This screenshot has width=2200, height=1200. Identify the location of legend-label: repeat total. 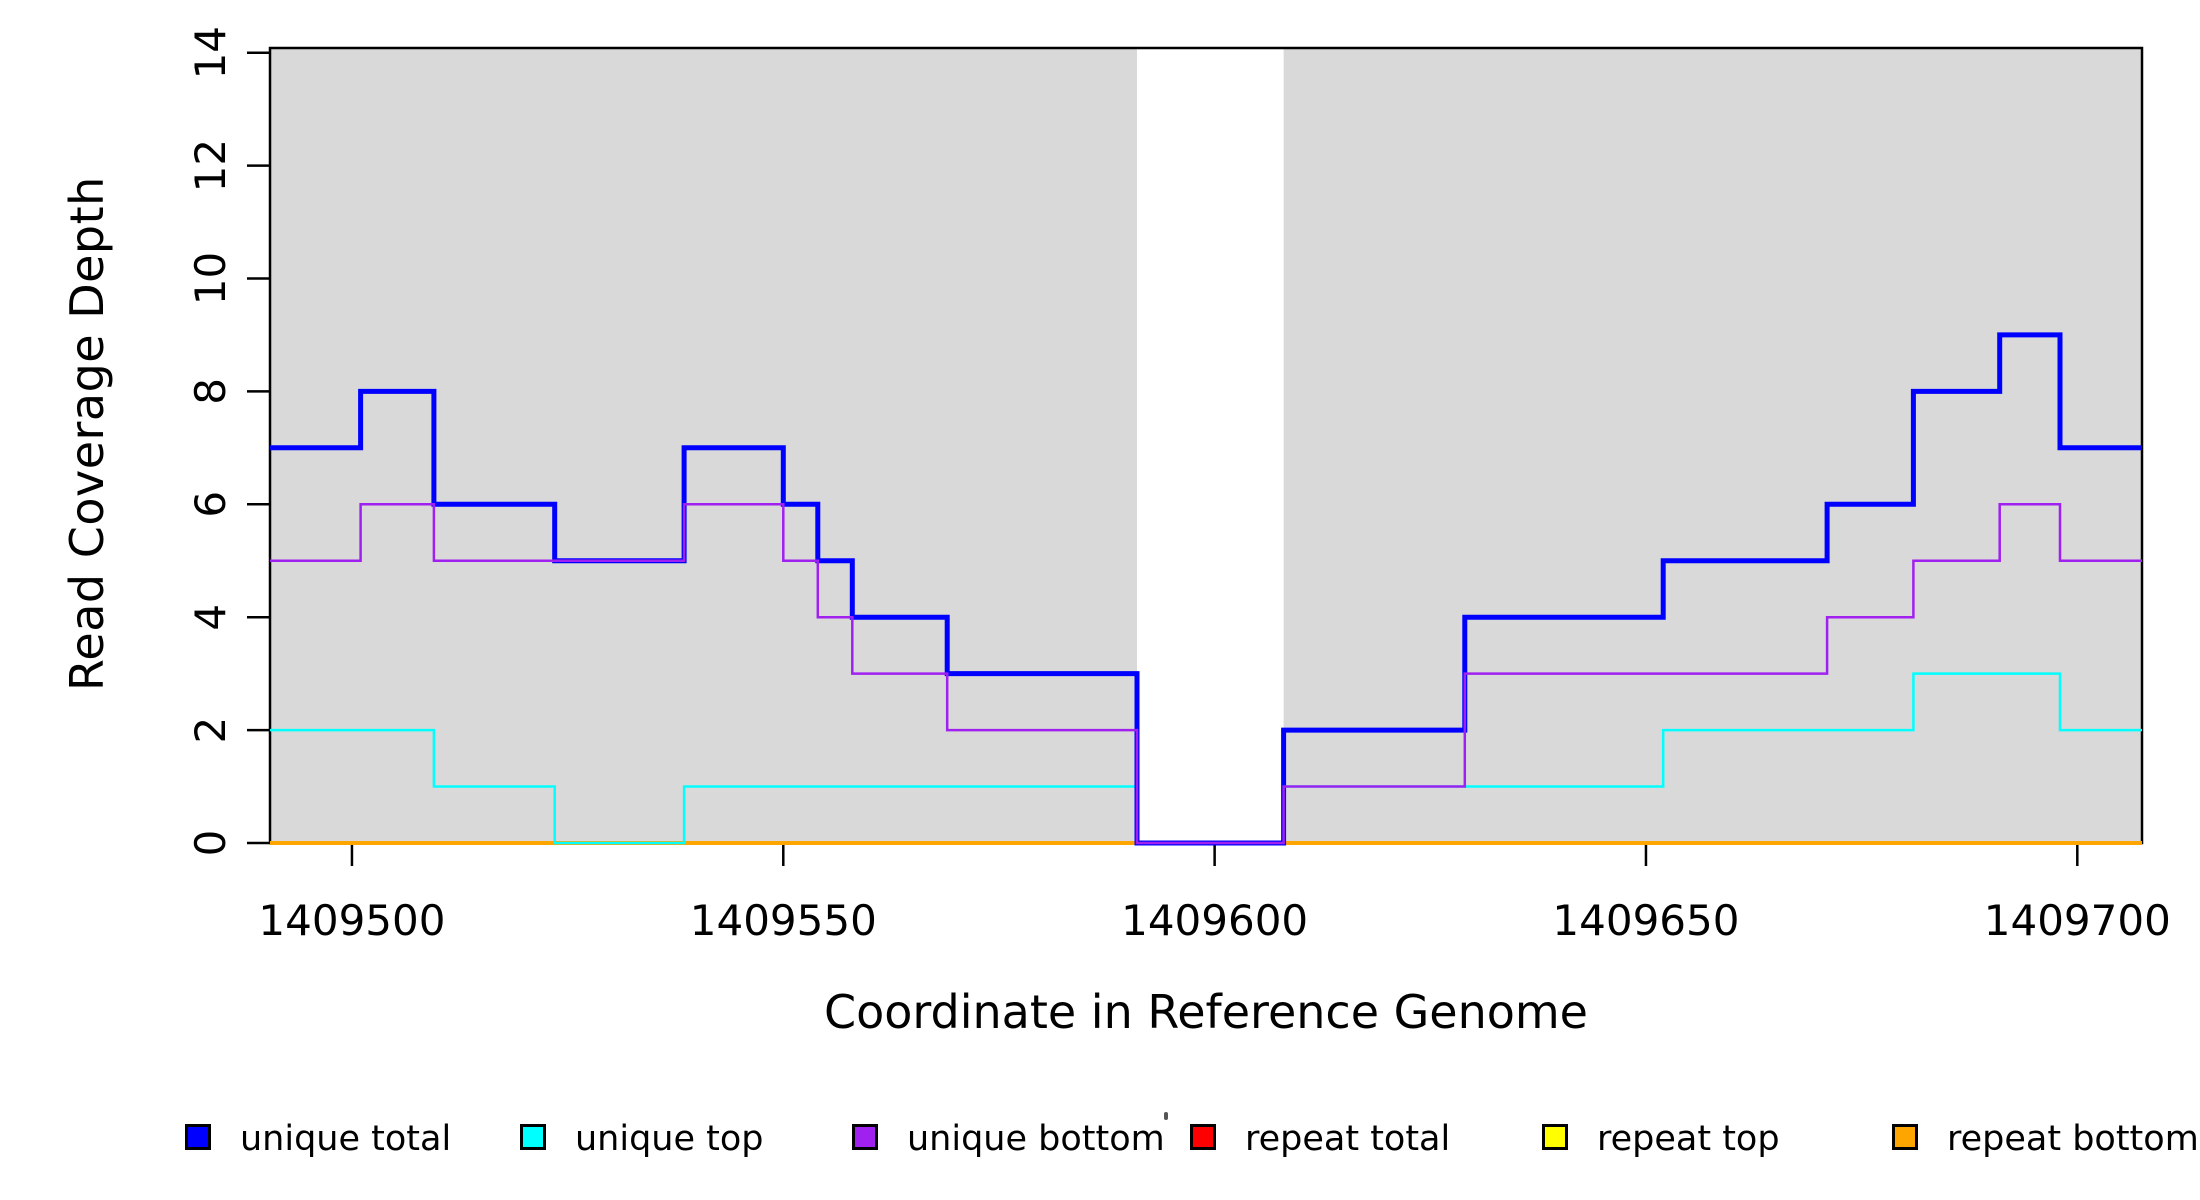
(1348, 1139).